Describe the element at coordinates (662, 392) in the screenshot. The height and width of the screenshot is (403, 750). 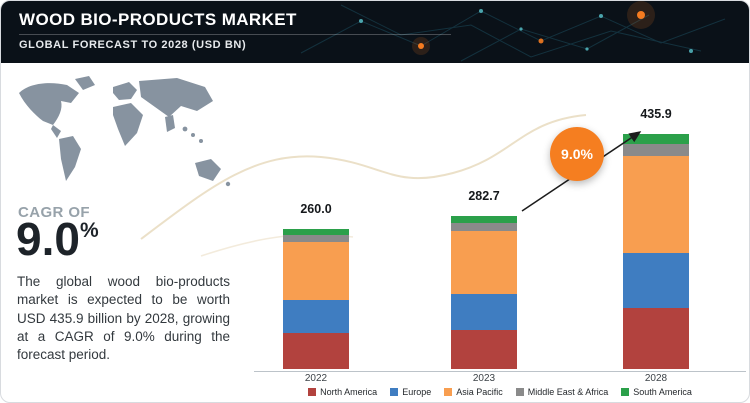
I see `legend-label-south-america: South America` at that location.